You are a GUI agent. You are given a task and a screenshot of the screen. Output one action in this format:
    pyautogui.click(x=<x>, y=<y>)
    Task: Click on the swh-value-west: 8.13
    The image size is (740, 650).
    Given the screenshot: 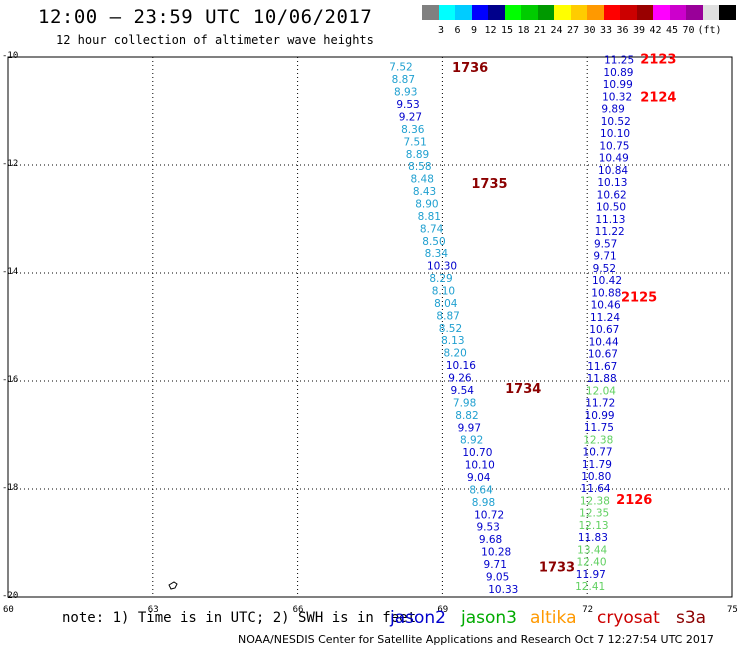 What is the action you would take?
    pyautogui.click(x=452, y=341)
    